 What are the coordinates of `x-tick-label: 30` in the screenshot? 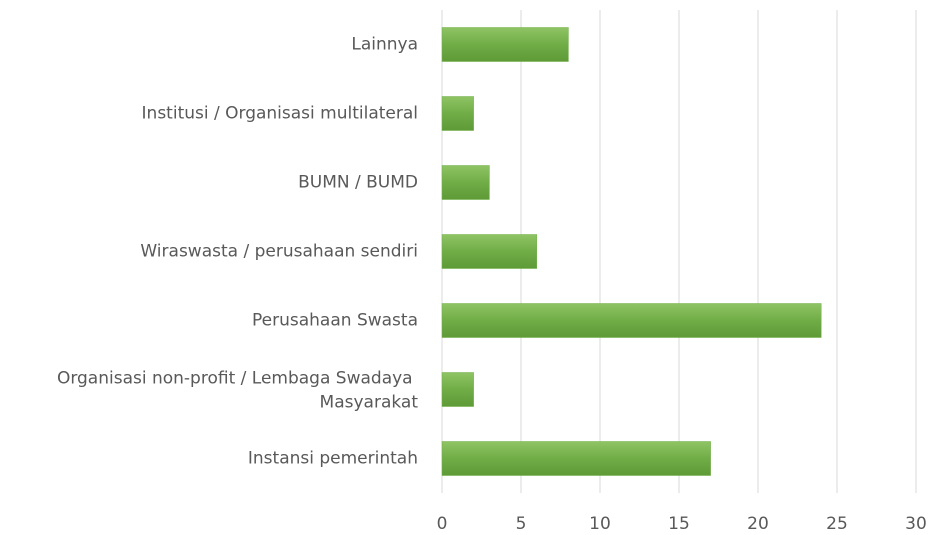 It's located at (916, 524).